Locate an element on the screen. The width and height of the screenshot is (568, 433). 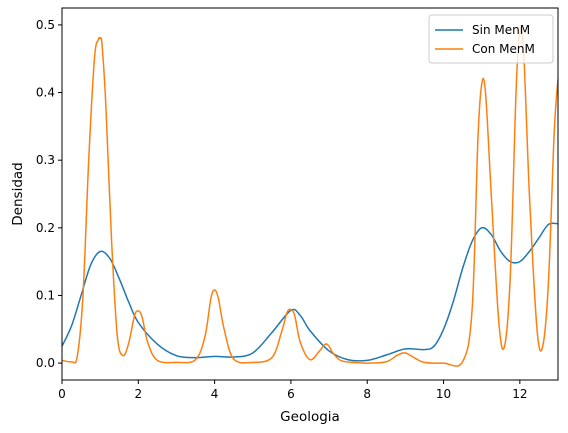
y-tick-label: 0.3 is located at coordinates (45, 160).